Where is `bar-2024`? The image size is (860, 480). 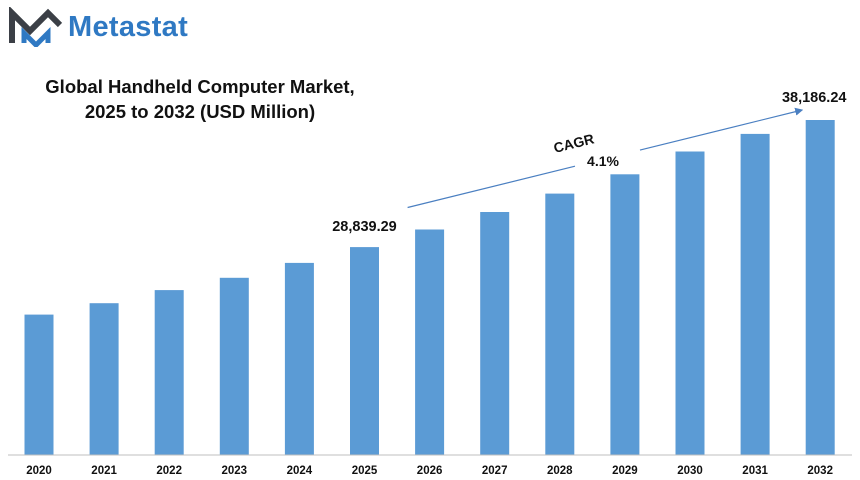
bar-2024 is located at coordinates (299, 358).